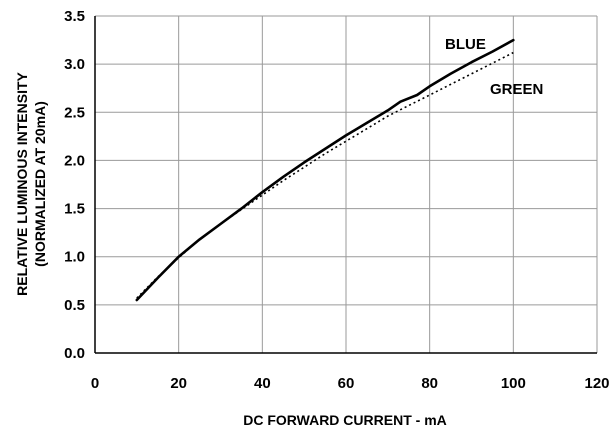 The image size is (613, 436). Describe the element at coordinates (74, 112) in the screenshot. I see `y-tick-label-5: 2.5` at that location.